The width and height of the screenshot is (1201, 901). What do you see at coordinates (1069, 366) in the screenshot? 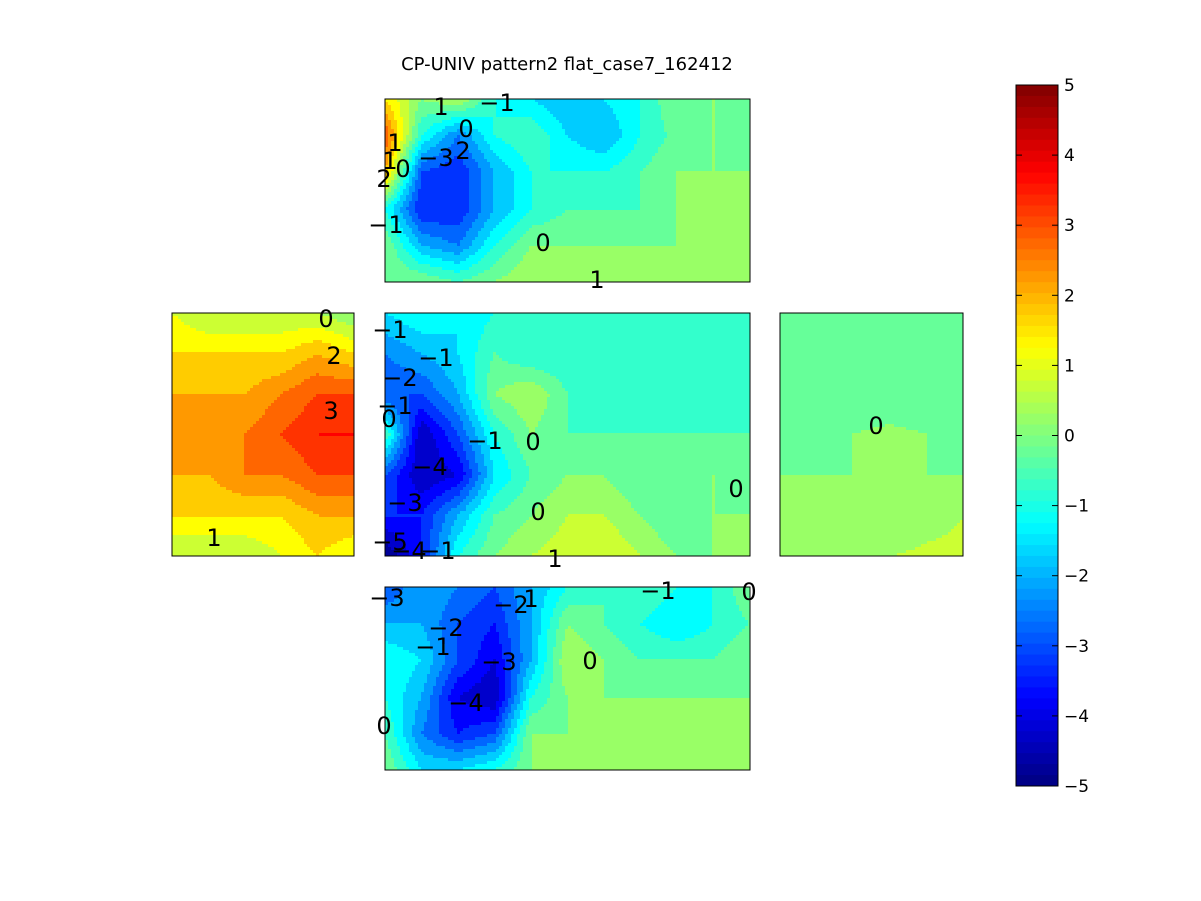
I see `colorbar-tick-label: 1` at bounding box center [1069, 366].